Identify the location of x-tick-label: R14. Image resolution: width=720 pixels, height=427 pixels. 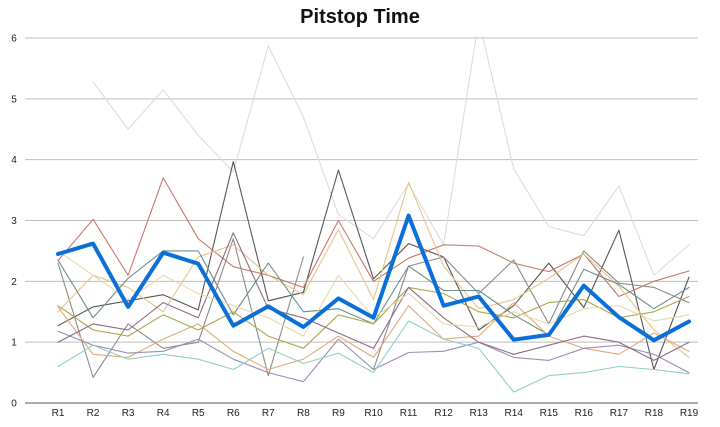
(514, 413).